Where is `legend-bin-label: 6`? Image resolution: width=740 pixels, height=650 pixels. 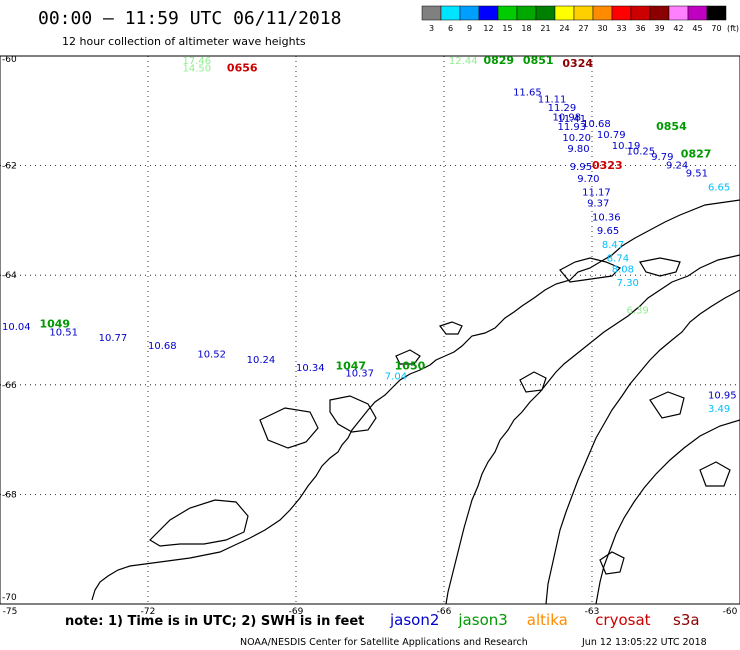
legend-bin-label: 6 is located at coordinates (450, 28).